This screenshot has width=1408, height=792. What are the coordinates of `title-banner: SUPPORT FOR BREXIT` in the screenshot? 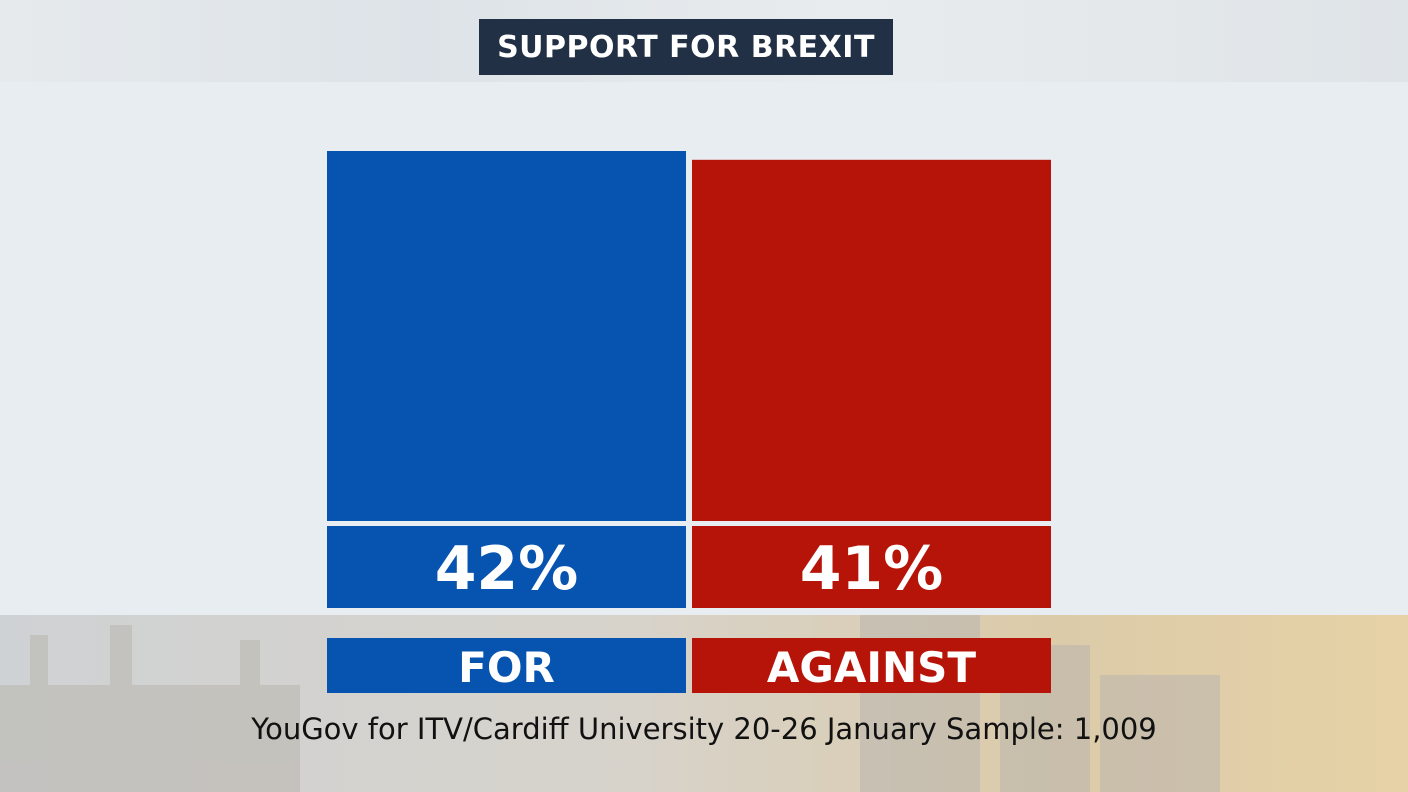 It's located at (686, 47).